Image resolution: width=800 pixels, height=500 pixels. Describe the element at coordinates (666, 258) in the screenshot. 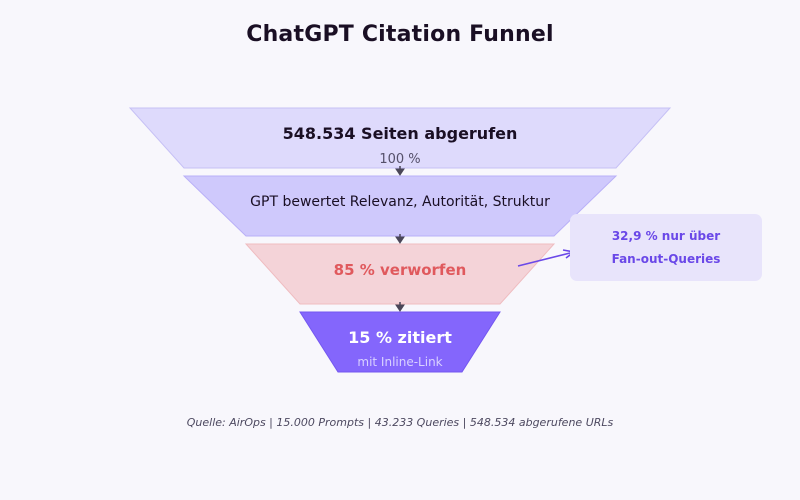

I see `callout-line-2: Fan-out-Queries` at that location.